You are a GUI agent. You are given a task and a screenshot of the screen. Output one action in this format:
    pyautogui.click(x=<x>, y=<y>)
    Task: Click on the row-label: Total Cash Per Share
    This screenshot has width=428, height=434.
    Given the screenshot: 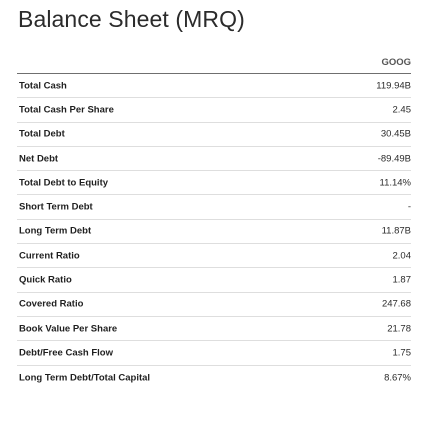 What is the action you would take?
    pyautogui.click(x=66, y=110)
    